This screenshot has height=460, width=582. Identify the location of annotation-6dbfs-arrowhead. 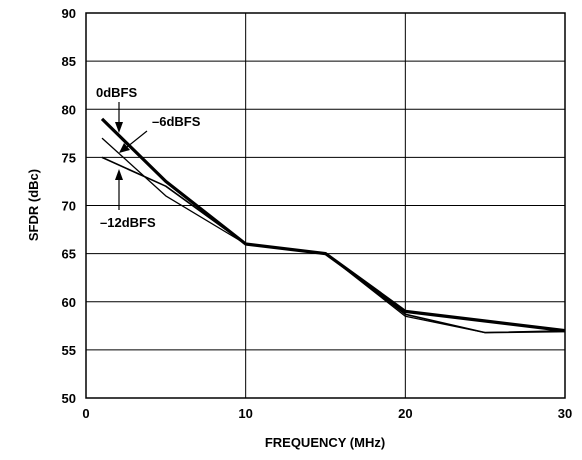
(124, 148).